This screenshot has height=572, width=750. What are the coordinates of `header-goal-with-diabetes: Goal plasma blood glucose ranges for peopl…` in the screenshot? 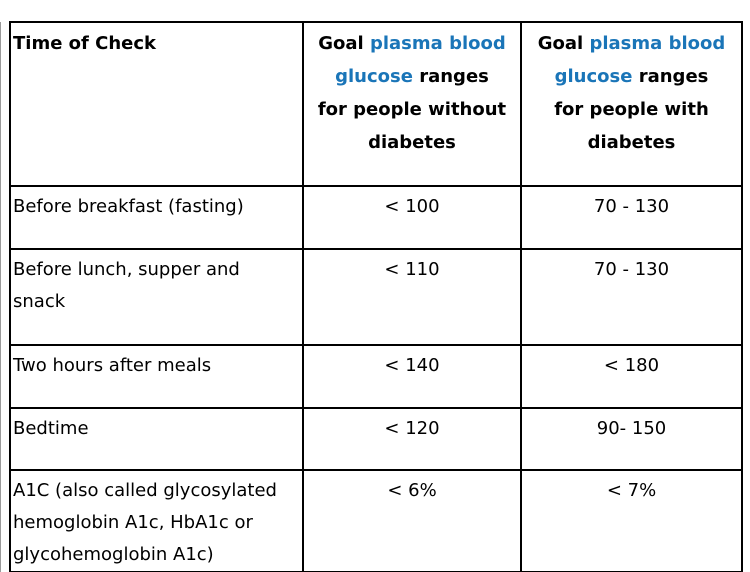 It's located at (631, 104).